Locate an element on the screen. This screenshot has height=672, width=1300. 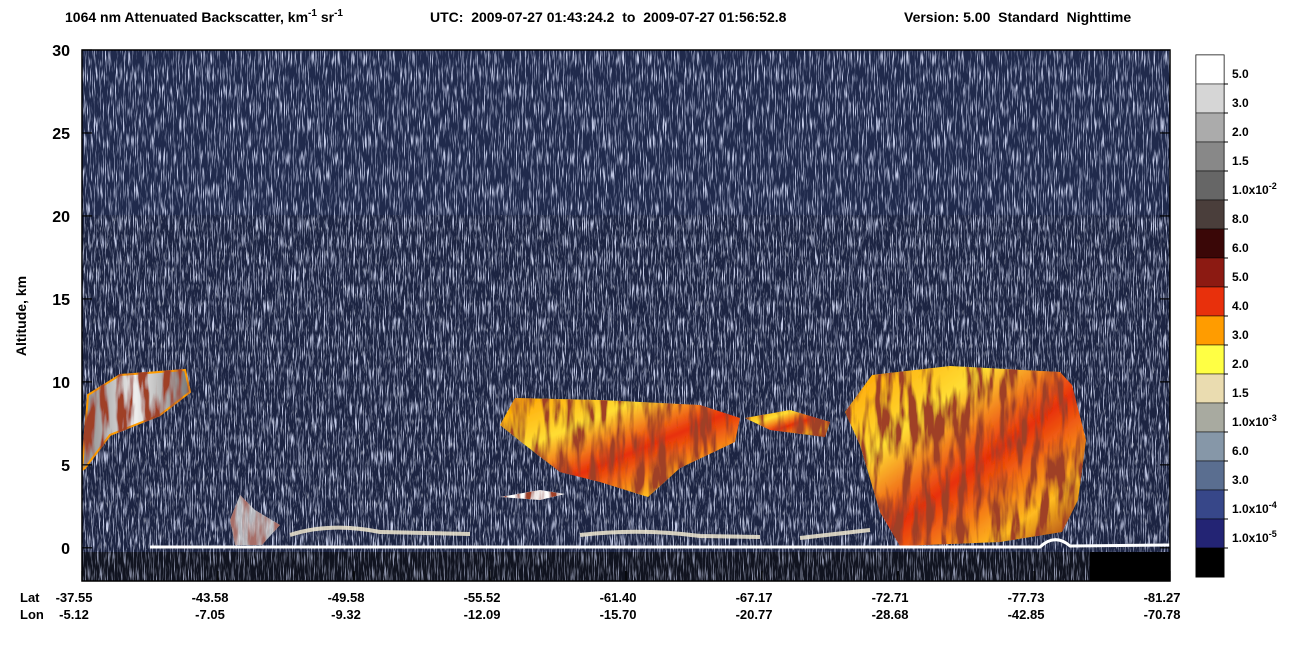
x-tick-label: -77.73 is located at coordinates (1026, 597).